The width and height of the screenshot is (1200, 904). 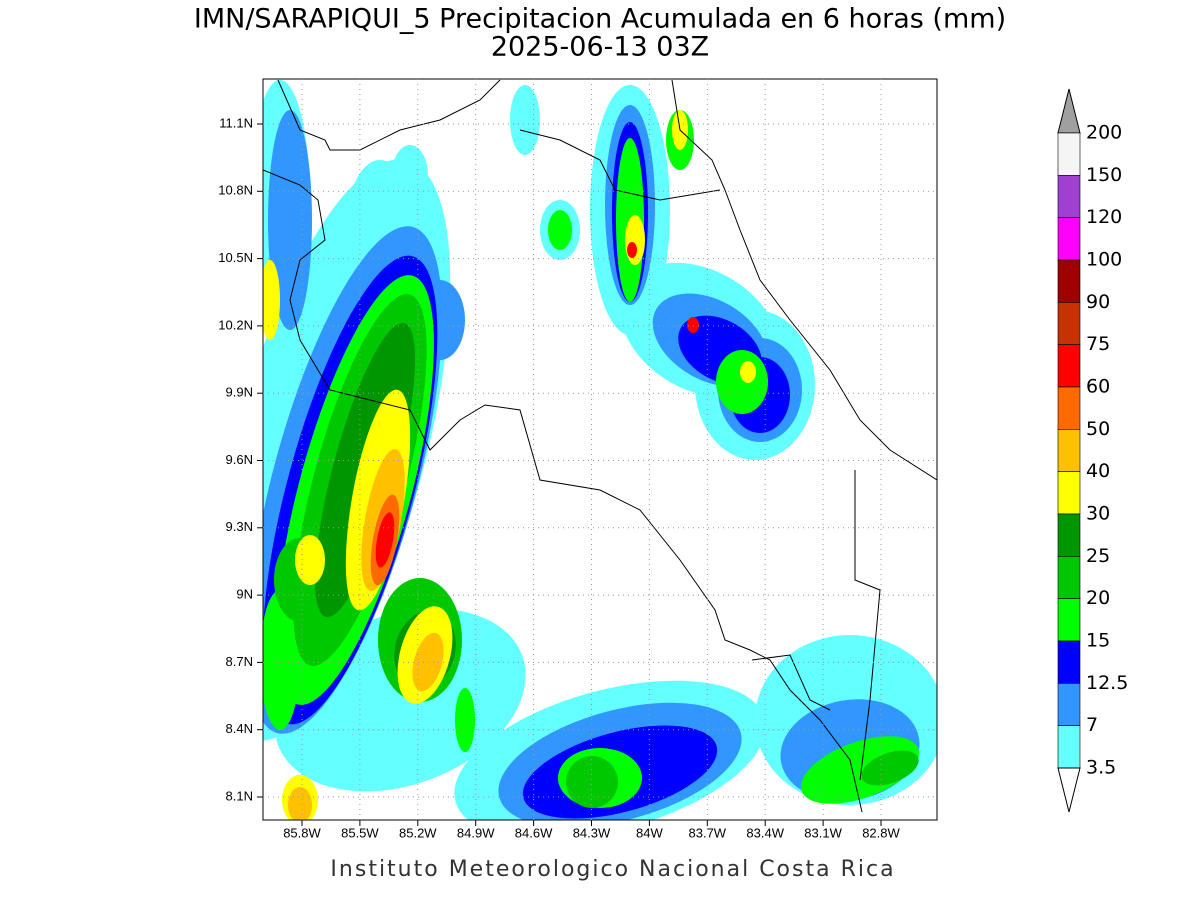 I want to click on colorbar-label: 15, so click(x=1098, y=641).